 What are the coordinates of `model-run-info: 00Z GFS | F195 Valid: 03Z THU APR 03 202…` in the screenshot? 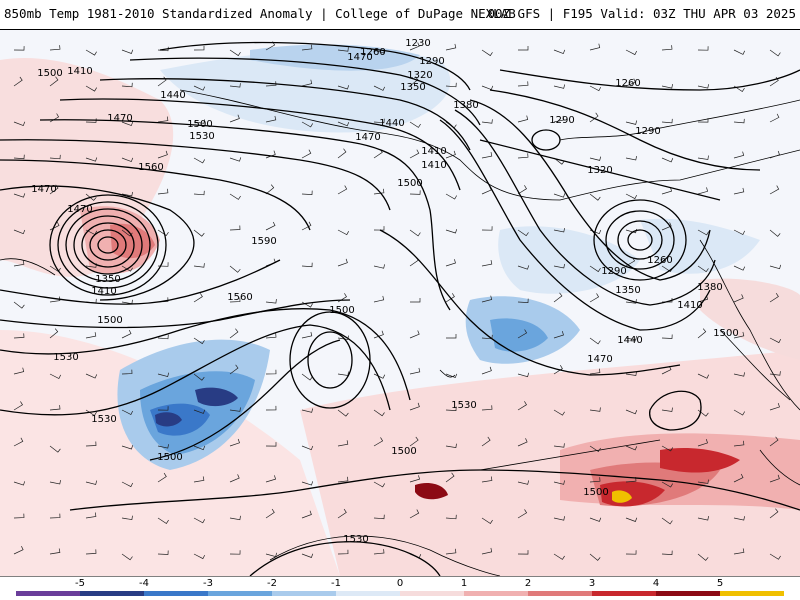 It's located at (641, 13).